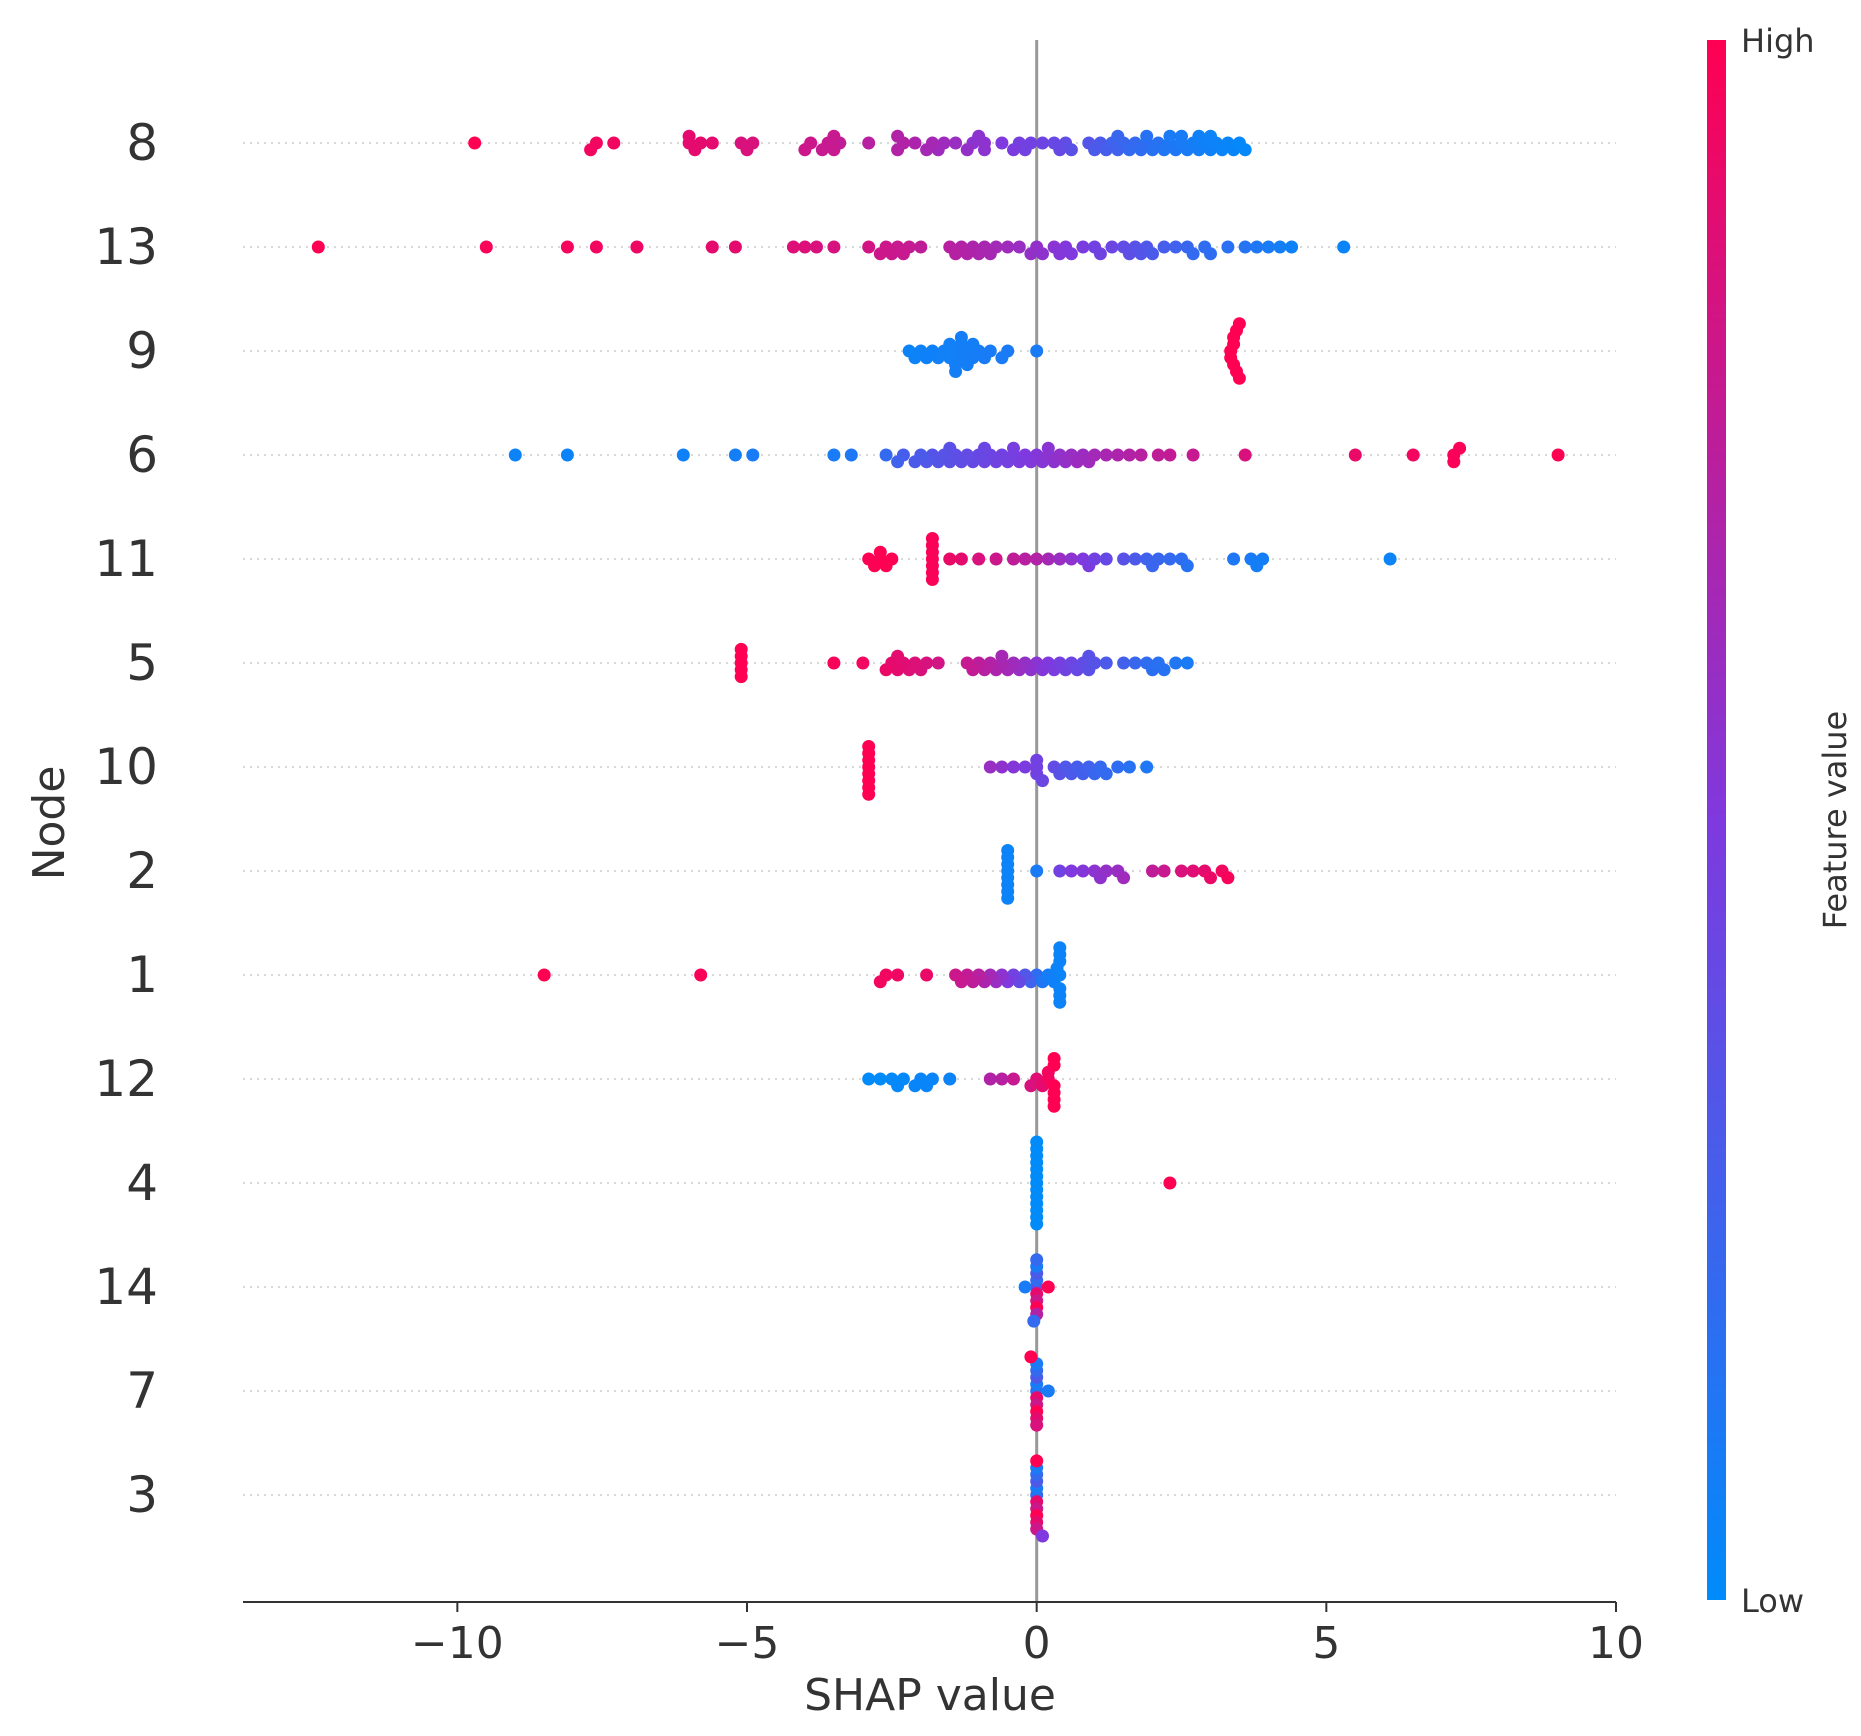 The image size is (1861, 1736). What do you see at coordinates (747, 1643) in the screenshot?
I see `x-tick-label: −5` at bounding box center [747, 1643].